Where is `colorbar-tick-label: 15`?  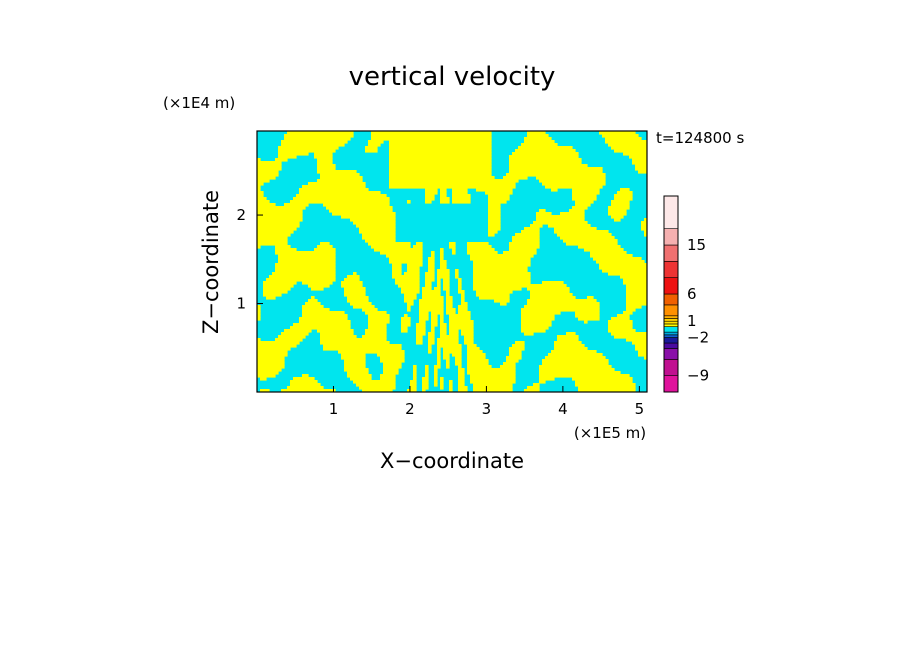 colorbar-tick-label: 15 is located at coordinates (696, 245).